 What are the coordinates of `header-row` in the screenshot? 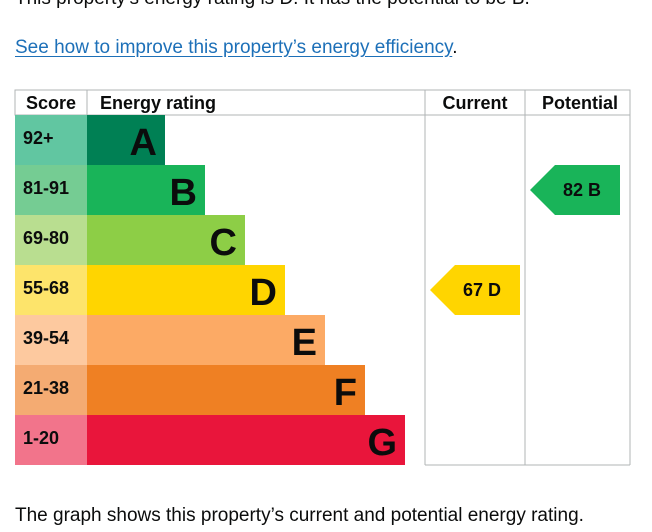 It's located at (322, 102).